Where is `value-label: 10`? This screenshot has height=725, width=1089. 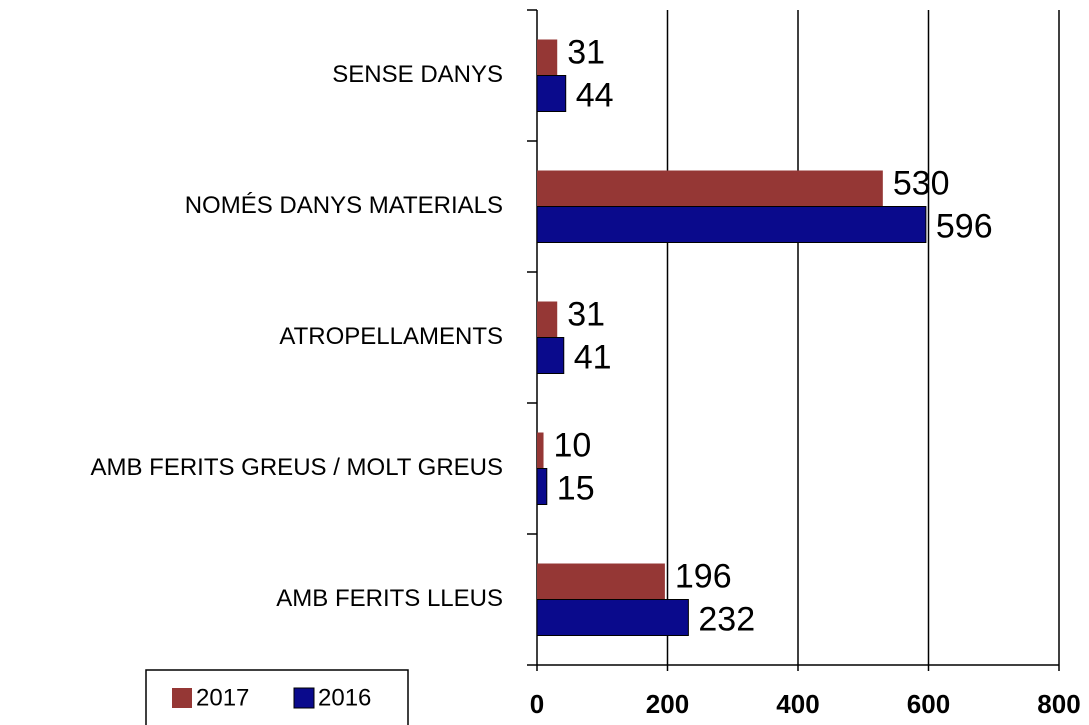
value-label: 10 is located at coordinates (573, 445).